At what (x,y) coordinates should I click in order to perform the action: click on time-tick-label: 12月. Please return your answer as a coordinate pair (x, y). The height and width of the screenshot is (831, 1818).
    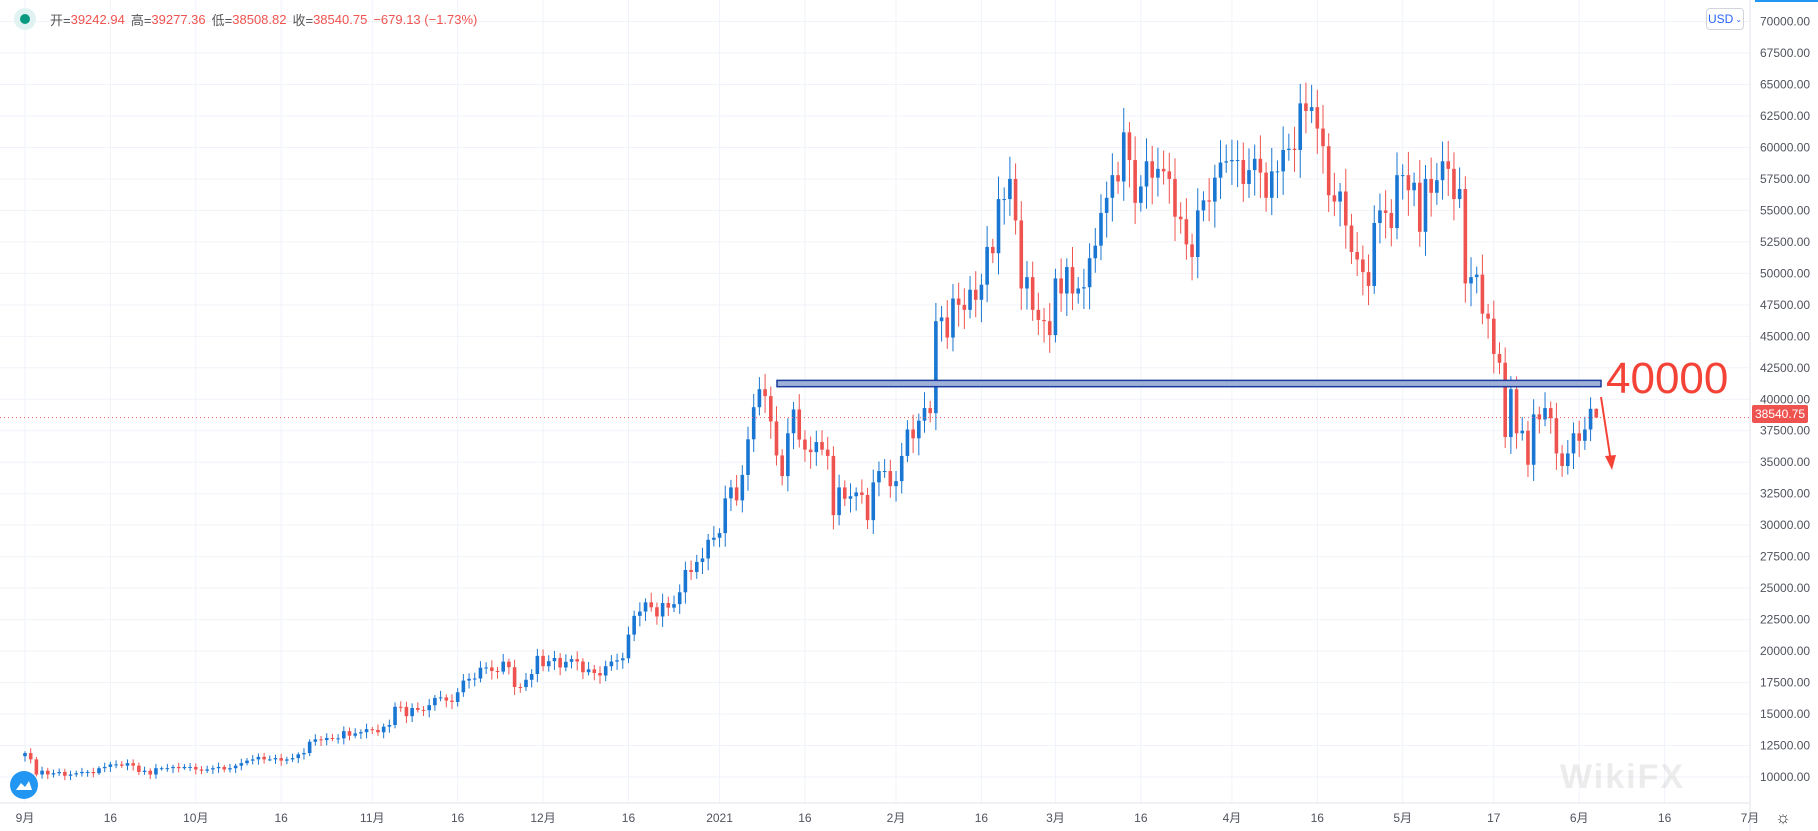
    Looking at the image, I should click on (542, 818).